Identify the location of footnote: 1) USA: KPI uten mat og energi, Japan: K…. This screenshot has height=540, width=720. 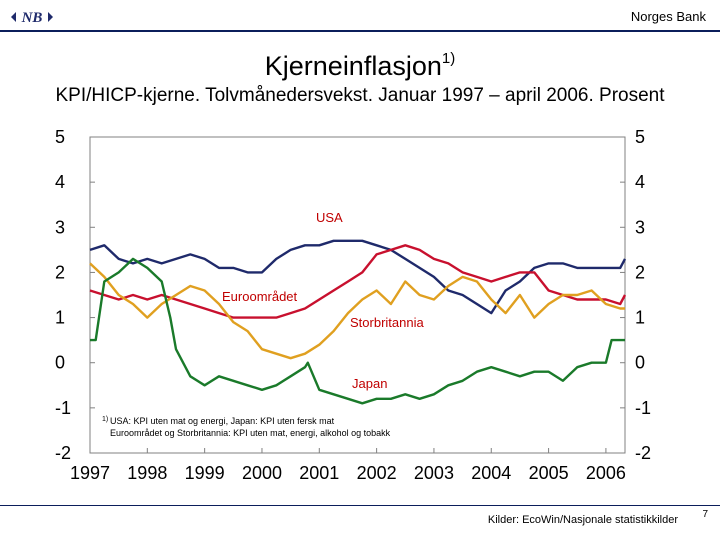
(246, 427).